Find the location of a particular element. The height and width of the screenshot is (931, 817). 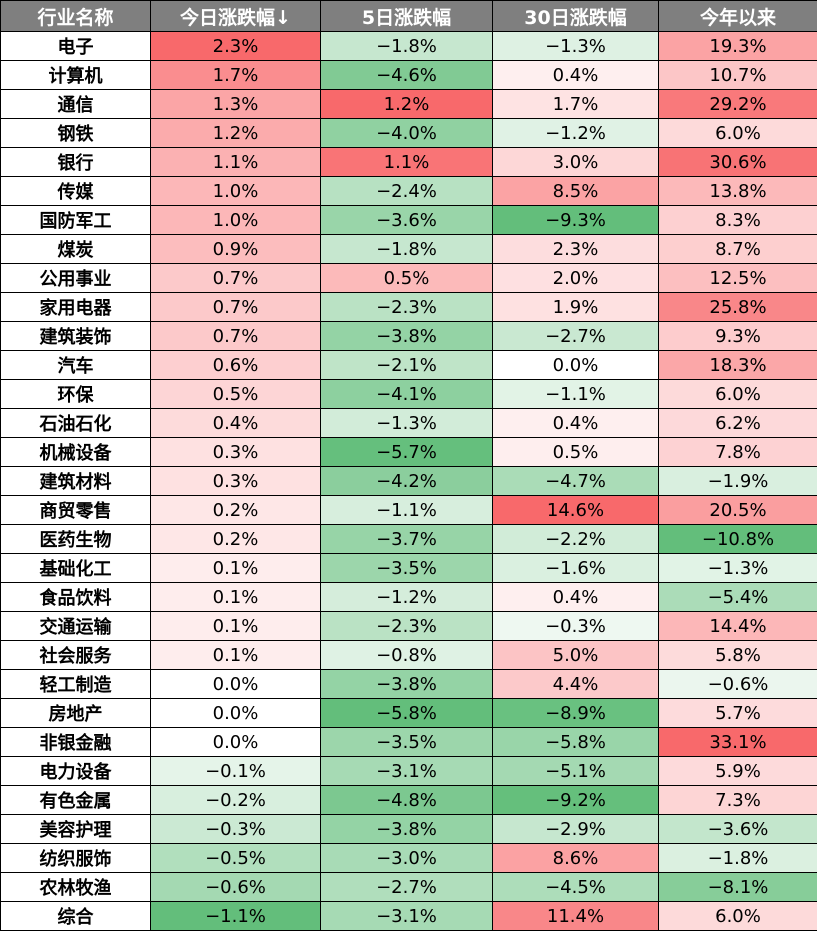

header-5day-change: 5日涨跌幅 is located at coordinates (407, 16).